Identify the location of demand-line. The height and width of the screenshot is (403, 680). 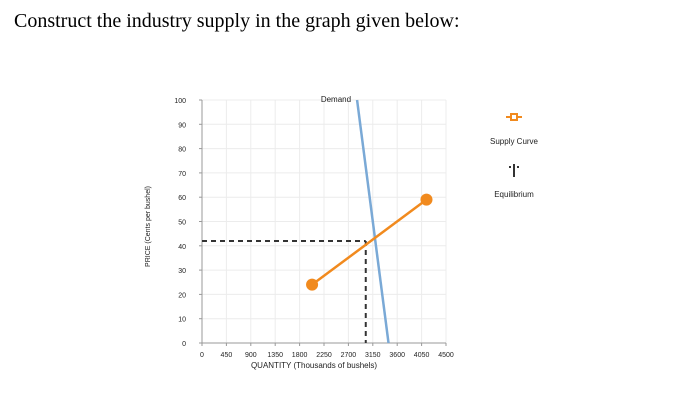
(372, 221).